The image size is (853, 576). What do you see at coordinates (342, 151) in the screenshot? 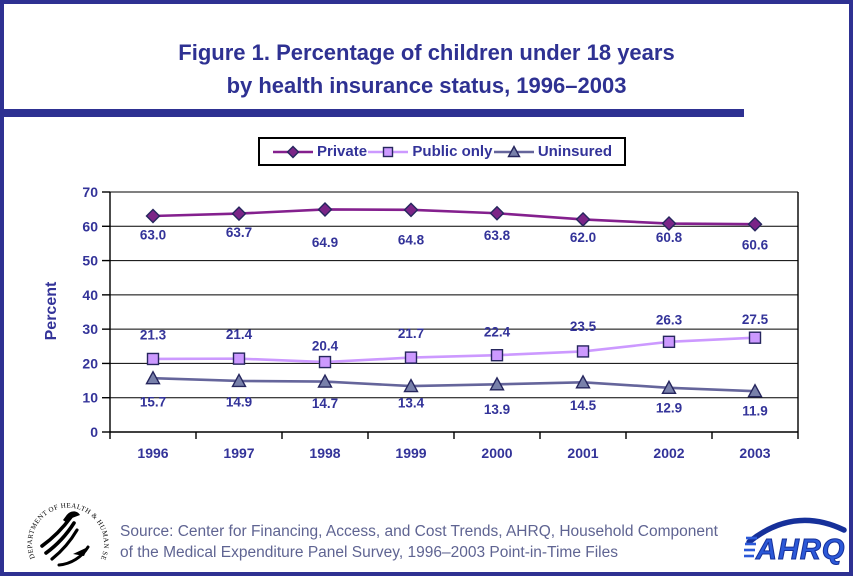
I see `legend-label-private: Private` at bounding box center [342, 151].